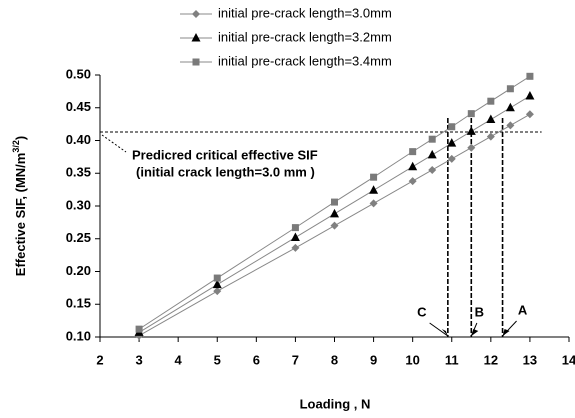 The image size is (575, 418). What do you see at coordinates (373, 359) in the screenshot?
I see `x-tick-label: 9` at bounding box center [373, 359].